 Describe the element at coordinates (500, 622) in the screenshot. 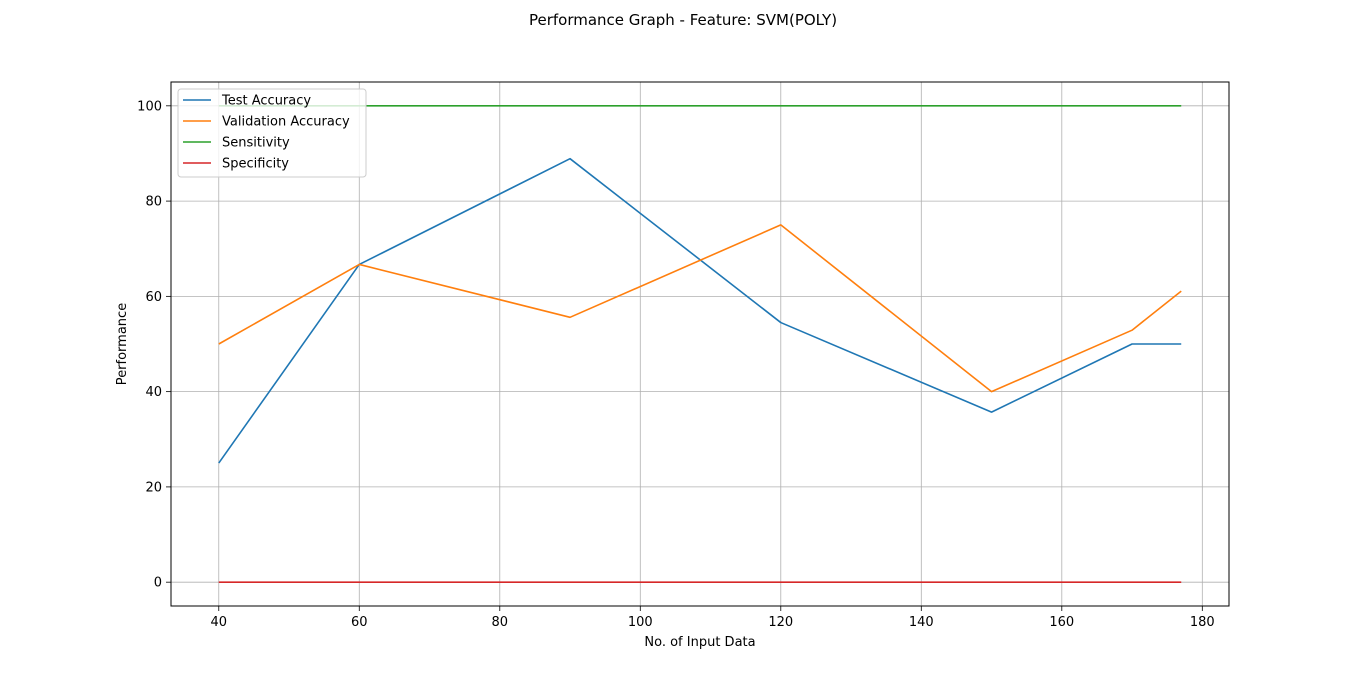

I see `x-tick-label: 80` at that location.